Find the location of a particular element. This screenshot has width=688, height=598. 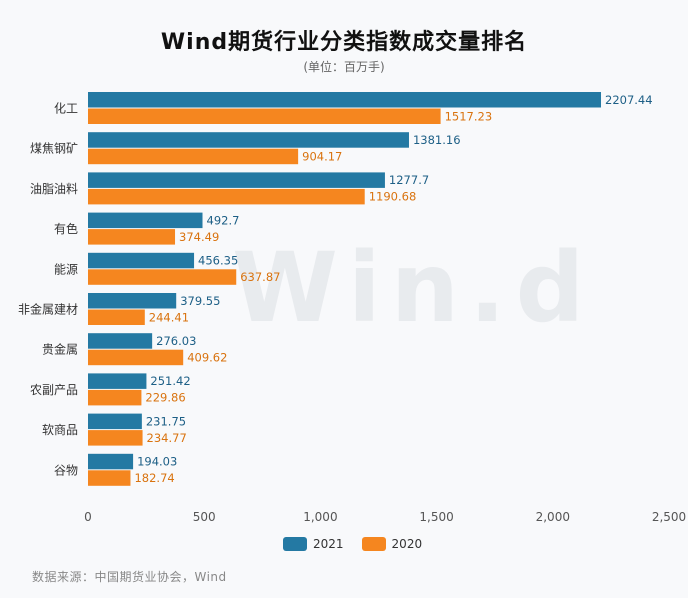

x-tick-label: 1,500 is located at coordinates (436, 517).